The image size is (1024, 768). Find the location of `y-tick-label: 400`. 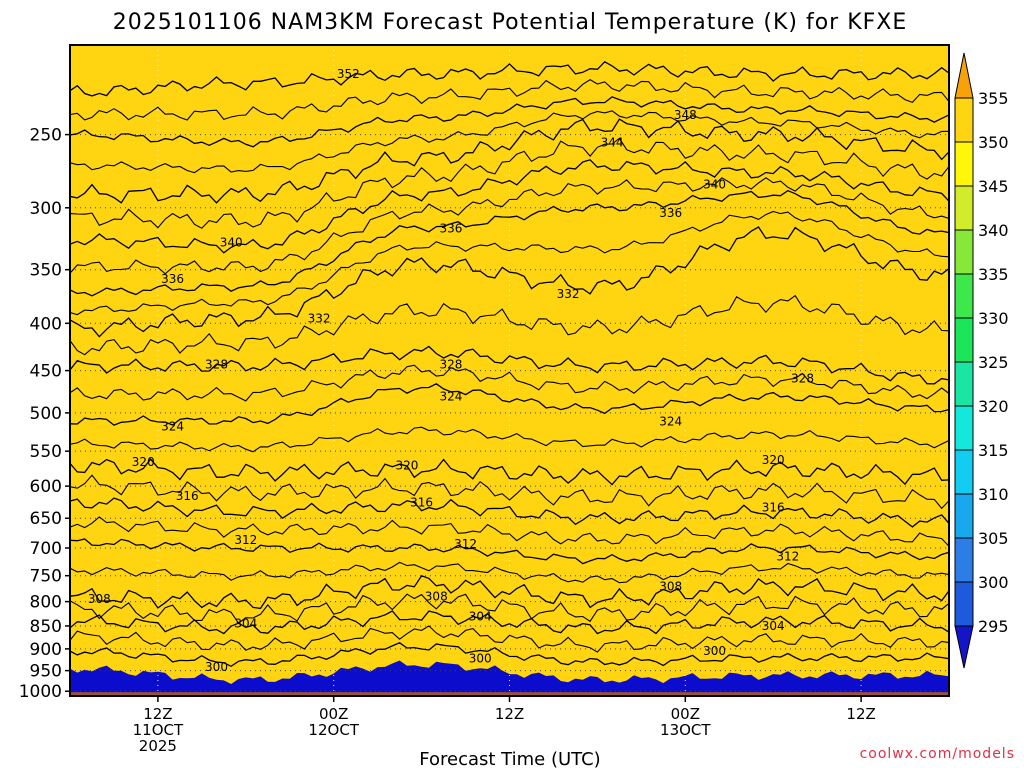

y-tick-label: 400 is located at coordinates (46, 324).